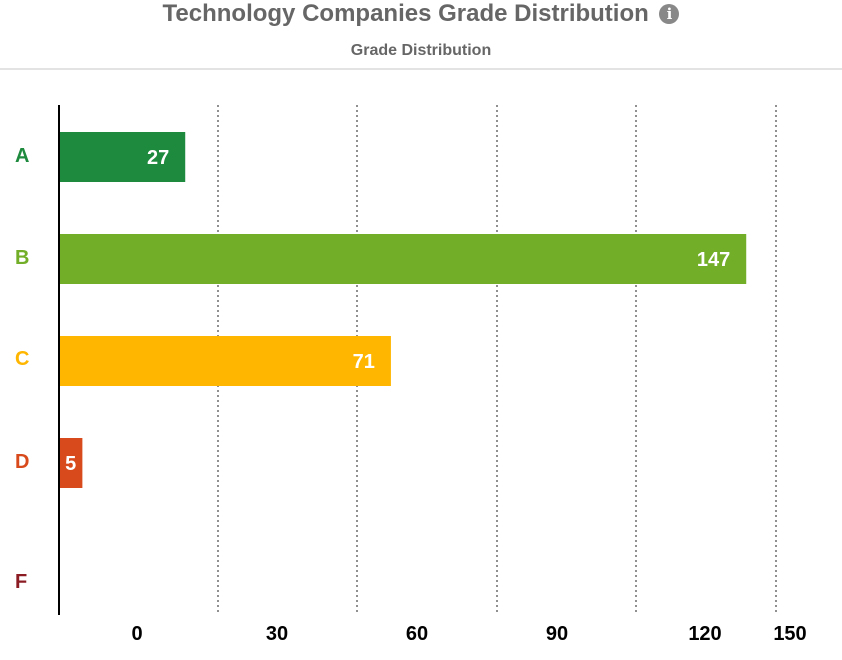  What do you see at coordinates (421, 69) in the screenshot?
I see `divider` at bounding box center [421, 69].